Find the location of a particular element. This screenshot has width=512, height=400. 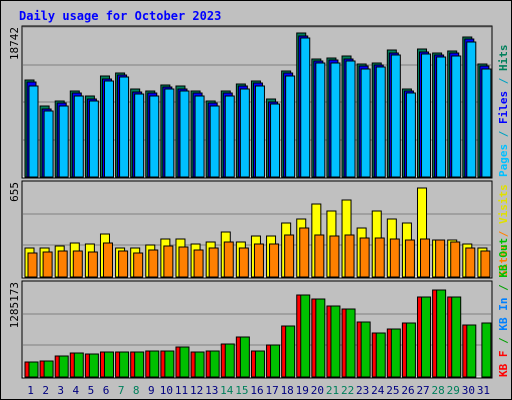

legend-entry: Sites is located at coordinates (503, 260).